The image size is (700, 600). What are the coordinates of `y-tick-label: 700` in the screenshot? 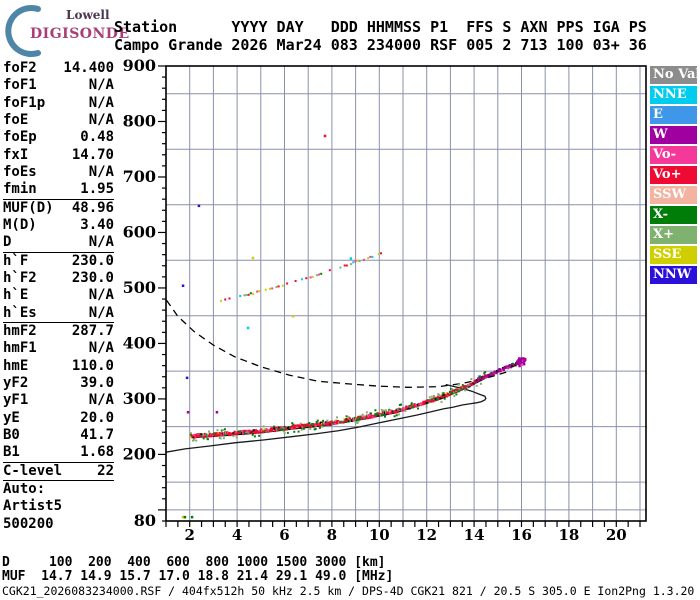 It's located at (139, 176).